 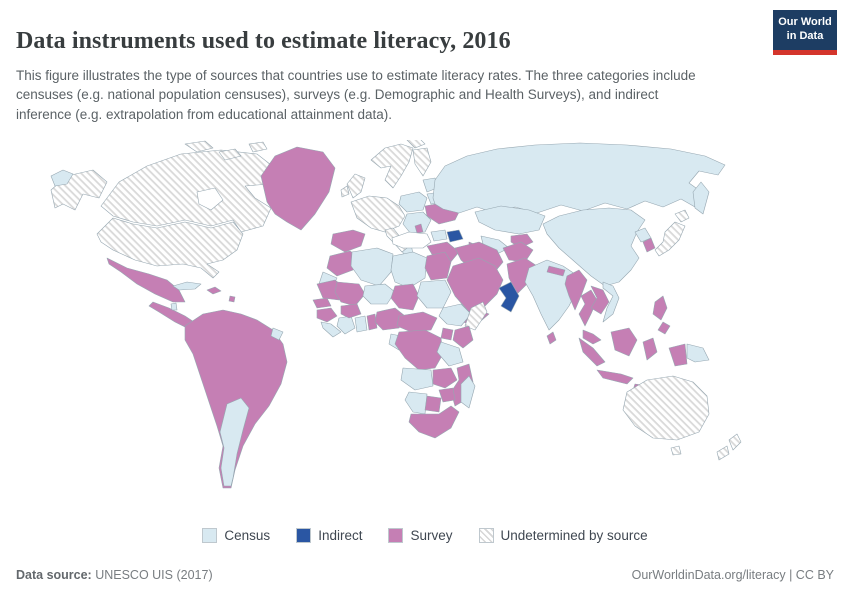 I want to click on country-kazakhstan, so click(x=510, y=220).